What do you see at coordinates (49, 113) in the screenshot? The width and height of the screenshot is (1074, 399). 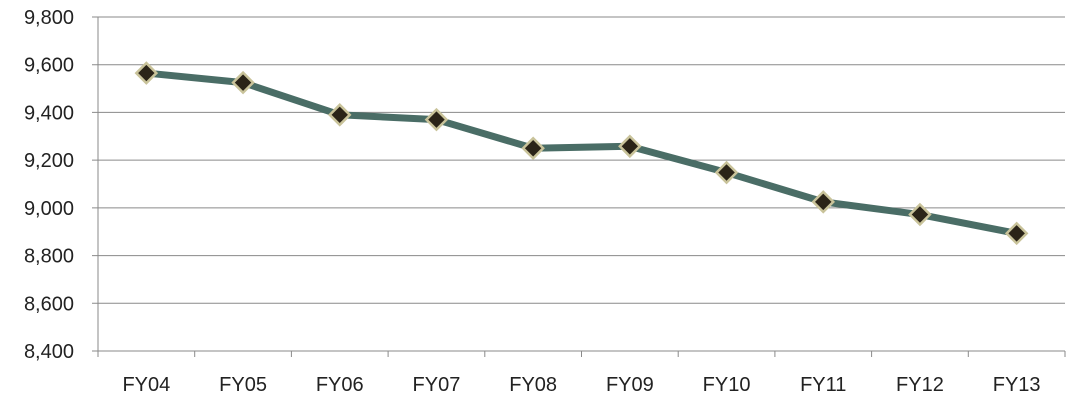 I see `y-tick-label: 9,400` at bounding box center [49, 113].